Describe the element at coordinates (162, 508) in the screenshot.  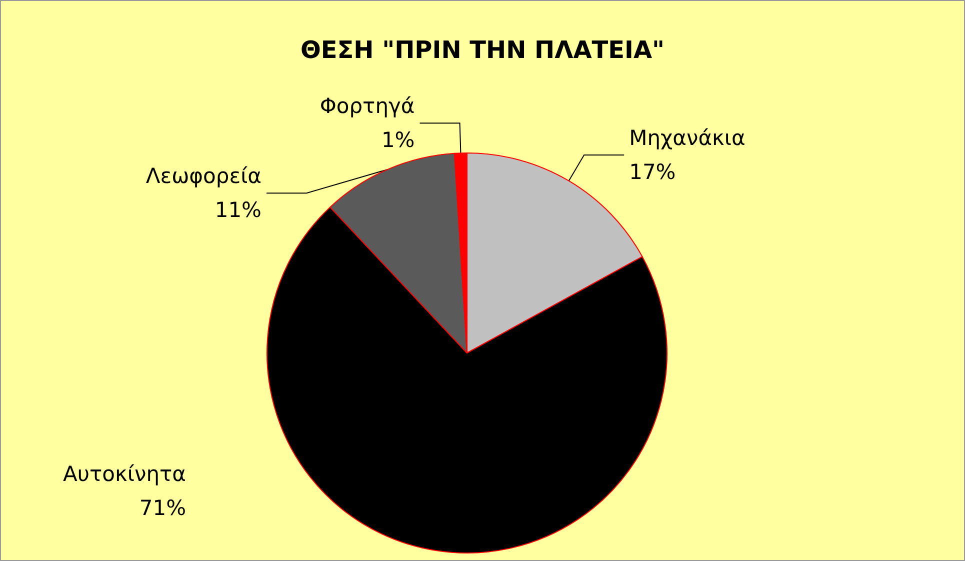
I see `data-label: 71%` at that location.